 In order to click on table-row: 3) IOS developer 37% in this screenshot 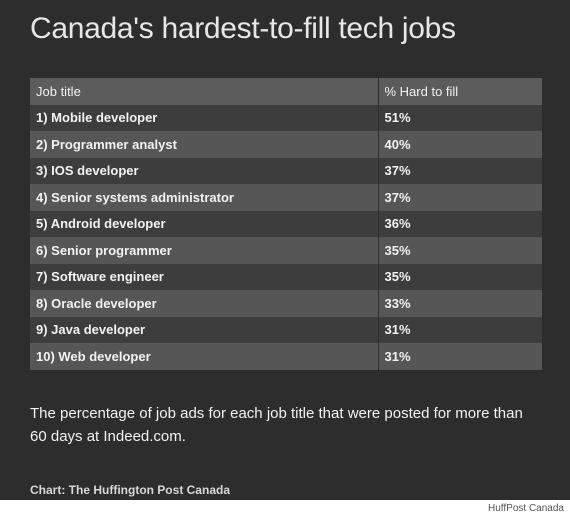, I will do `click(286, 170)`.